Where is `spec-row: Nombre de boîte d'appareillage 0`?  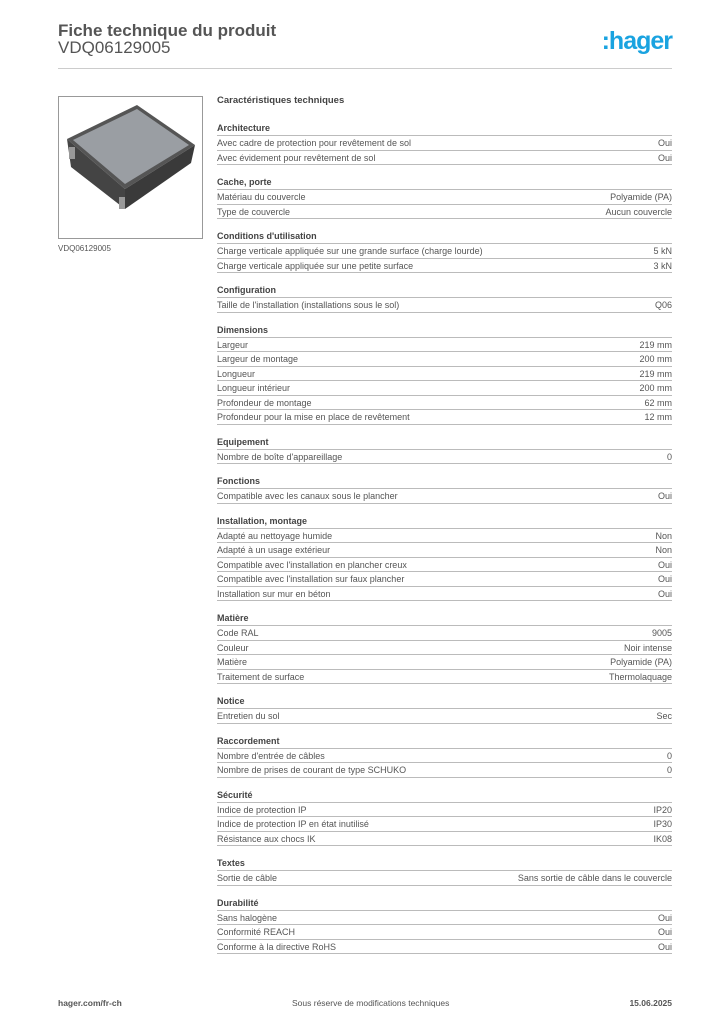
spec-row: Nombre de boîte d'appareillage 0 is located at coordinates (444, 457).